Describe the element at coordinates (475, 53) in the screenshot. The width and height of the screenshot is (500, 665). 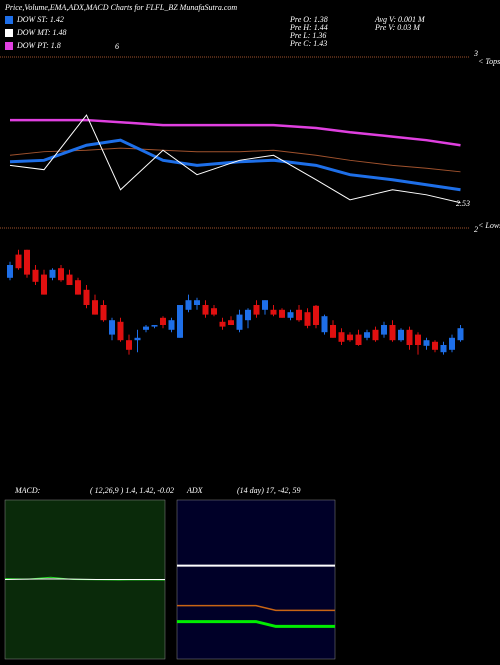
I see `tops-value: 3` at that location.